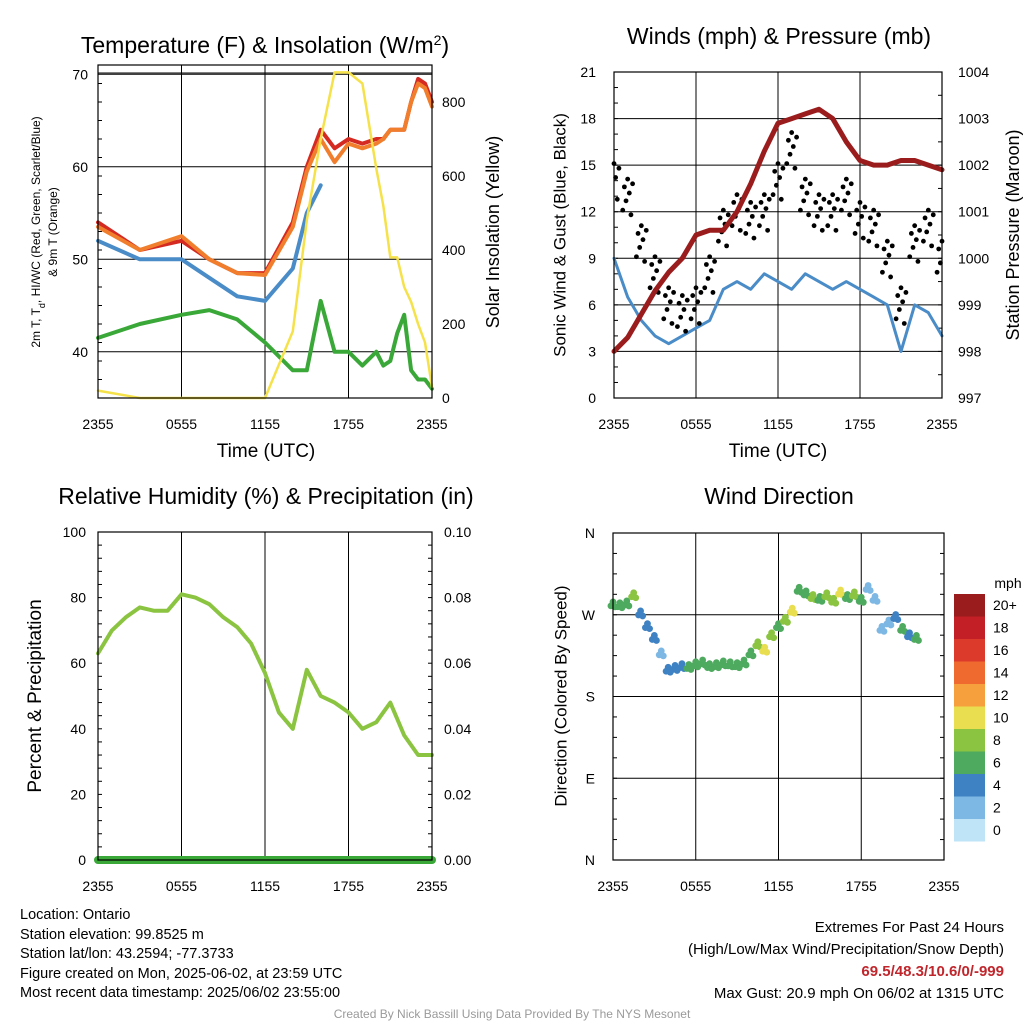  What do you see at coordinates (560, 695) in the screenshot?
I see `dir-ylabel: Direction (Colored By Speed)` at bounding box center [560, 695].